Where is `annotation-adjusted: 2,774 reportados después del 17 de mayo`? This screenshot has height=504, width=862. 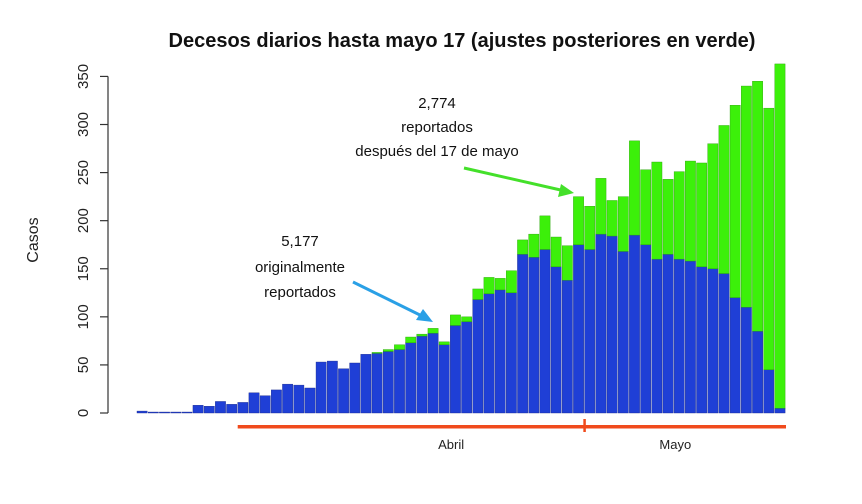
annotation-adjusted: 2,774 reportados después del 17 de mayo is located at coordinates (464, 146).